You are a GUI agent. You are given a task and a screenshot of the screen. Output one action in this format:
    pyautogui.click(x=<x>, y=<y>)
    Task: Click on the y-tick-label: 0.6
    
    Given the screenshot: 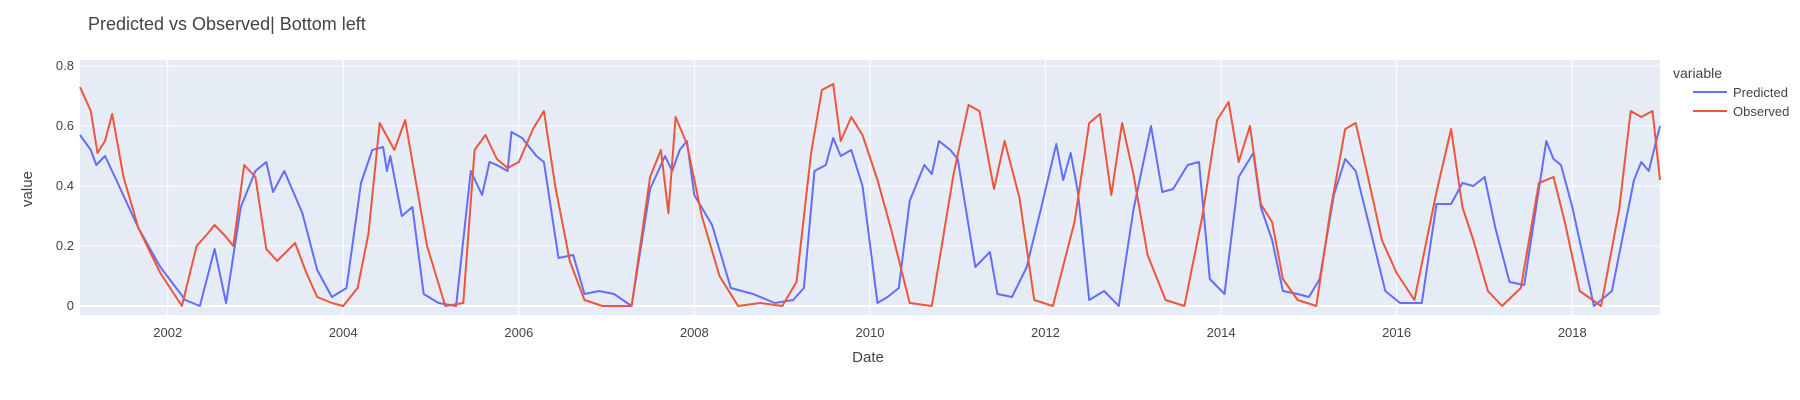 What is the action you would take?
    pyautogui.click(x=65, y=125)
    